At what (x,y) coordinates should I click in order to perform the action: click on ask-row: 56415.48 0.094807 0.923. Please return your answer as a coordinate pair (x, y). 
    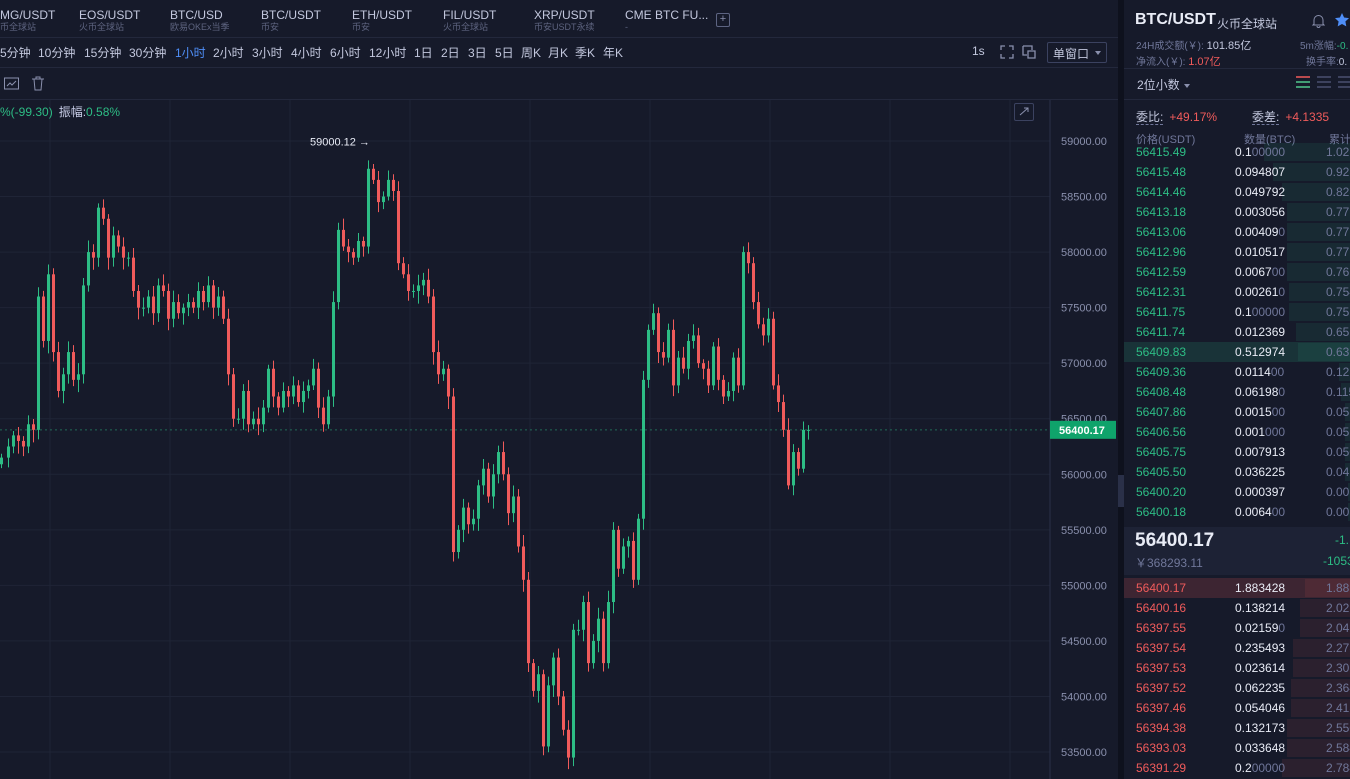
    Looking at the image, I should click on (1237, 172).